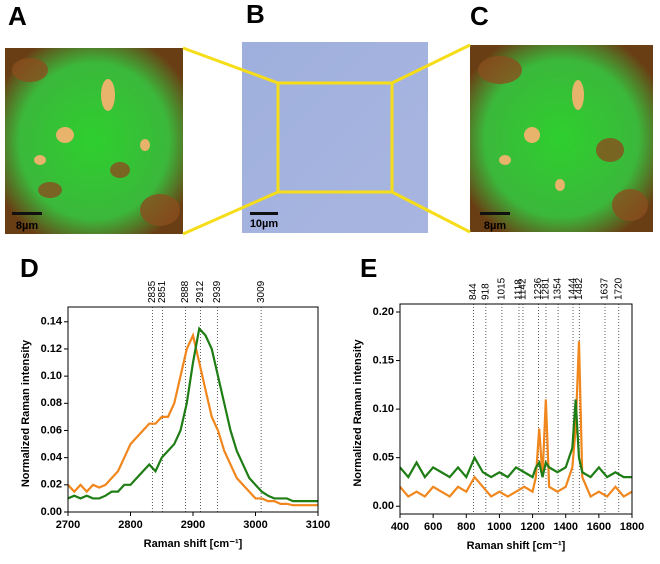 The image size is (660, 564). I want to click on image-c: 8µm, so click(561, 138).